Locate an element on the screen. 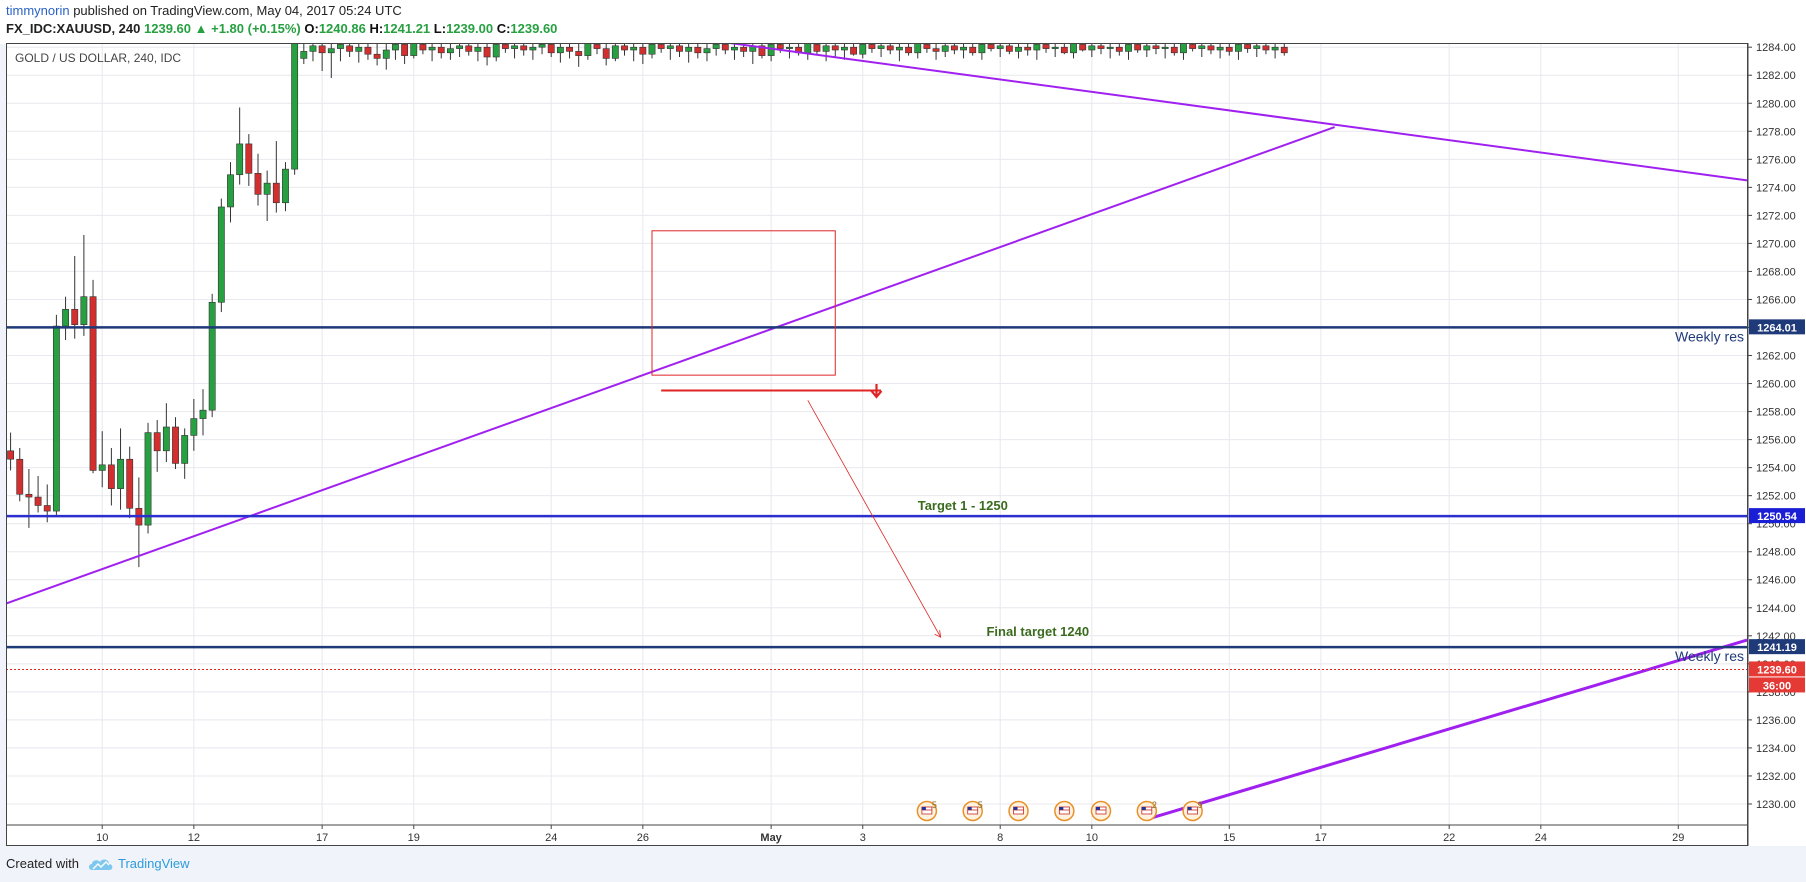 The width and height of the screenshot is (1806, 882). footer: Created with TradingView is located at coordinates (903, 864).